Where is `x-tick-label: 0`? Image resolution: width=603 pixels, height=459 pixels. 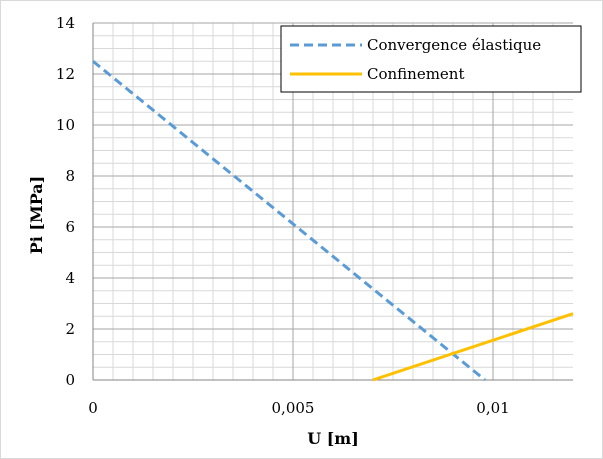 x-tick-label: 0 is located at coordinates (93, 408).